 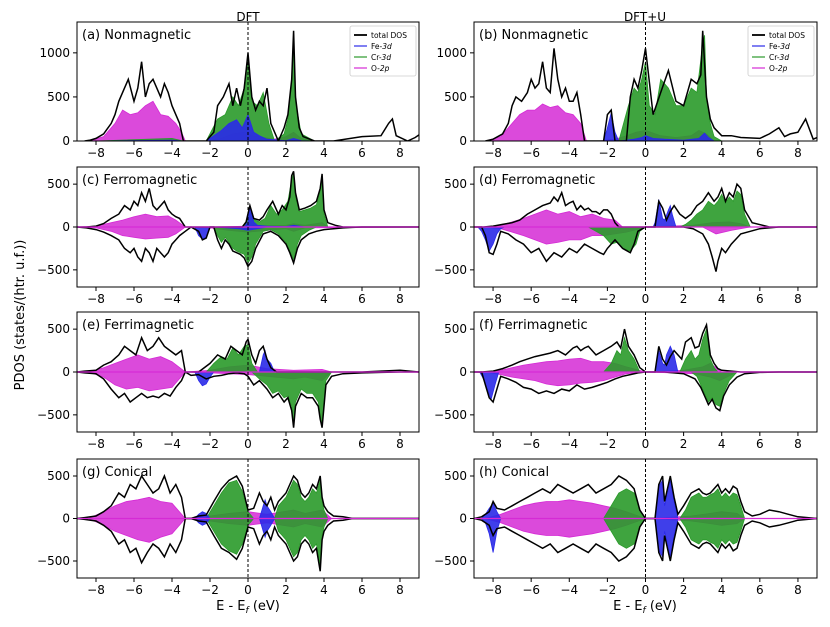 What do you see at coordinates (533, 35) in the screenshot?
I see `panel-title: (b) Nonmagnetic` at bounding box center [533, 35].